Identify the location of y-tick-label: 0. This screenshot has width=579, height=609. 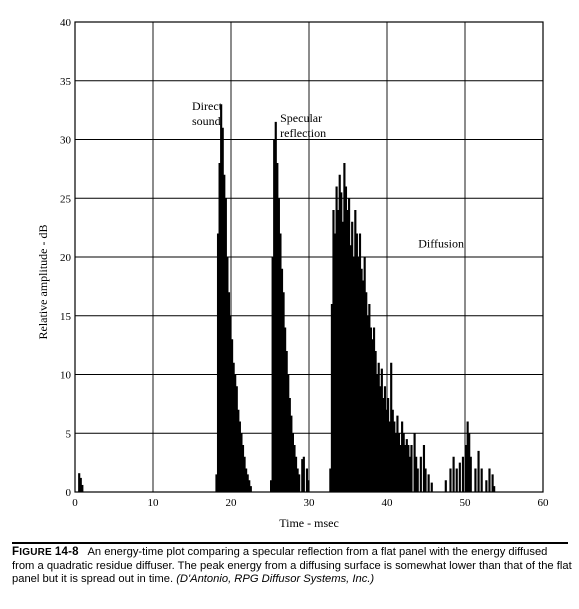
(69, 493).